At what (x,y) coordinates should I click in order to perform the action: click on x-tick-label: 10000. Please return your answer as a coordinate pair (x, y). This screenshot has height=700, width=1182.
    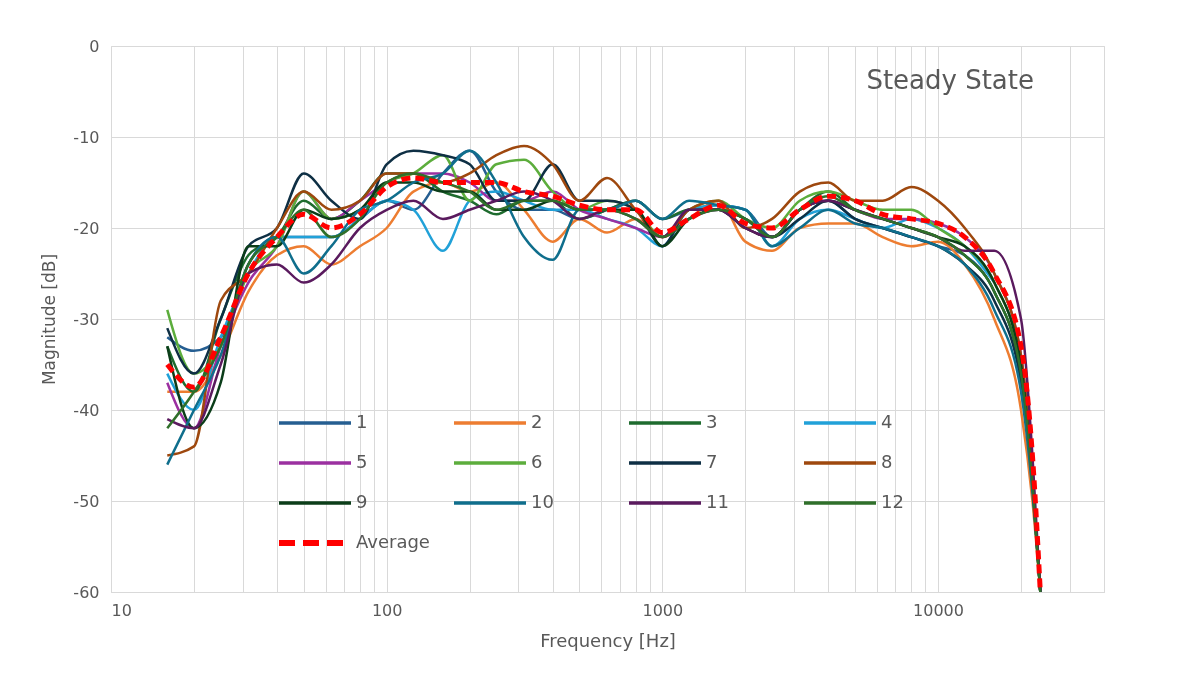
    Looking at the image, I should click on (938, 610).